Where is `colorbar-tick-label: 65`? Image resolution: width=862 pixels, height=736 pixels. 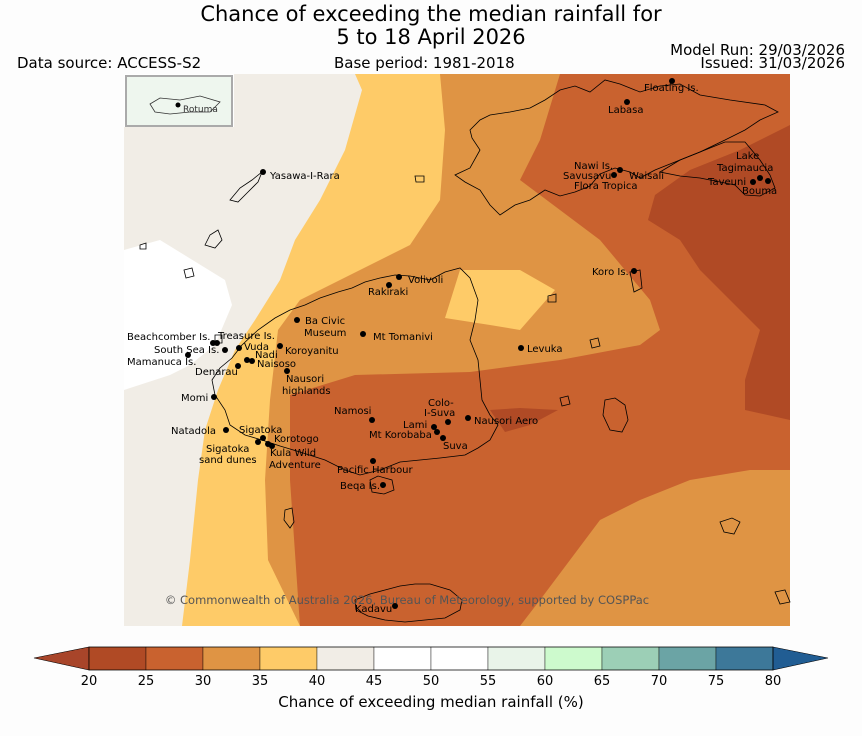
colorbar-tick-label: 65 is located at coordinates (602, 681).